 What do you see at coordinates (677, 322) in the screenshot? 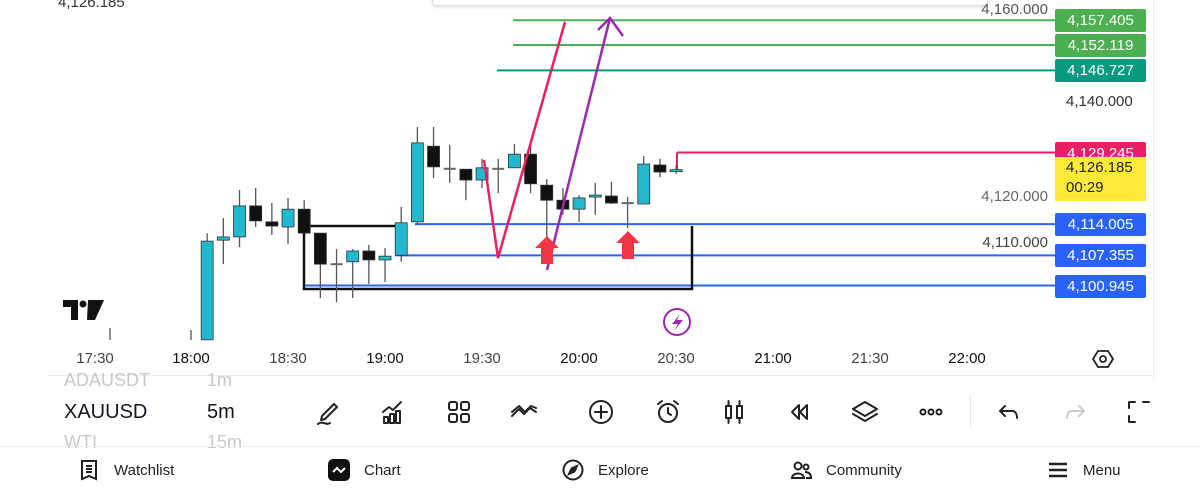
I see `lightning-icon-bolt` at bounding box center [677, 322].